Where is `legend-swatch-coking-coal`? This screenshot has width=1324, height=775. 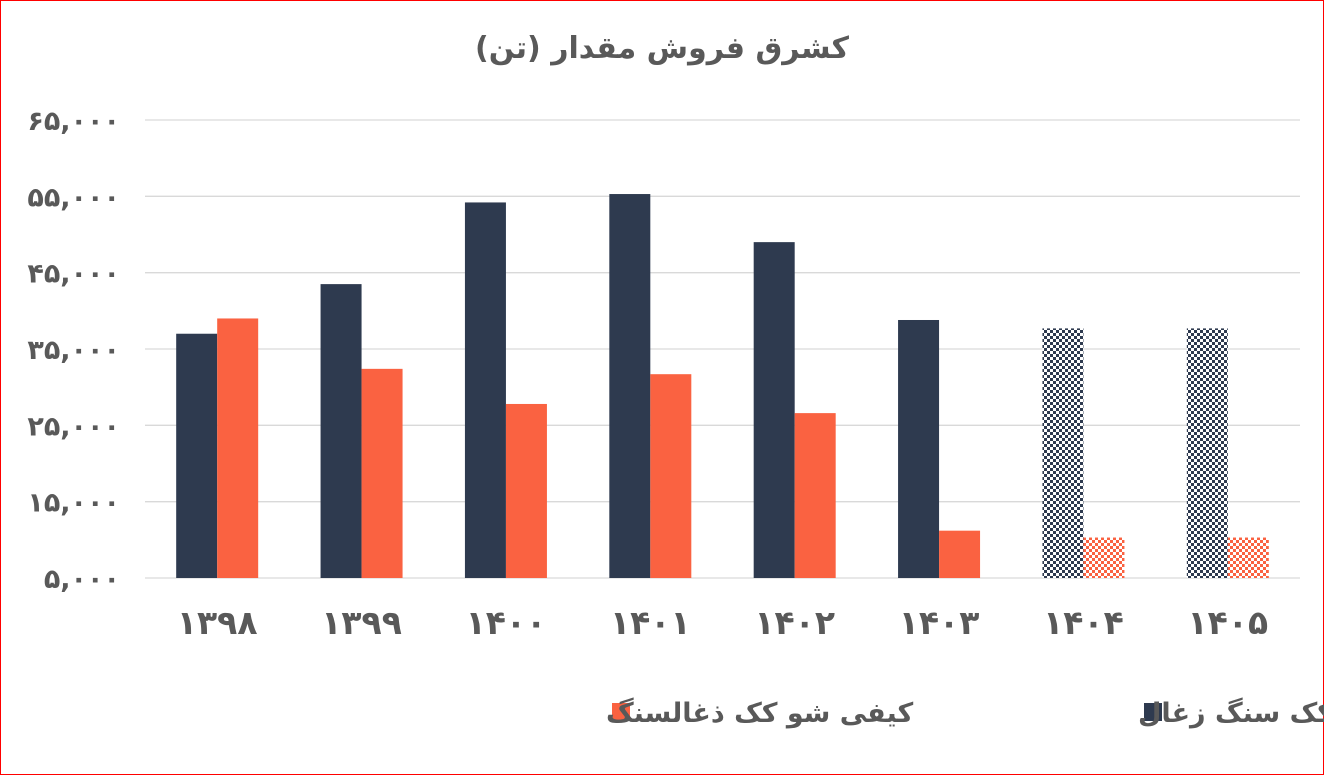 legend-swatch-coking-coal is located at coordinates (1153, 712).